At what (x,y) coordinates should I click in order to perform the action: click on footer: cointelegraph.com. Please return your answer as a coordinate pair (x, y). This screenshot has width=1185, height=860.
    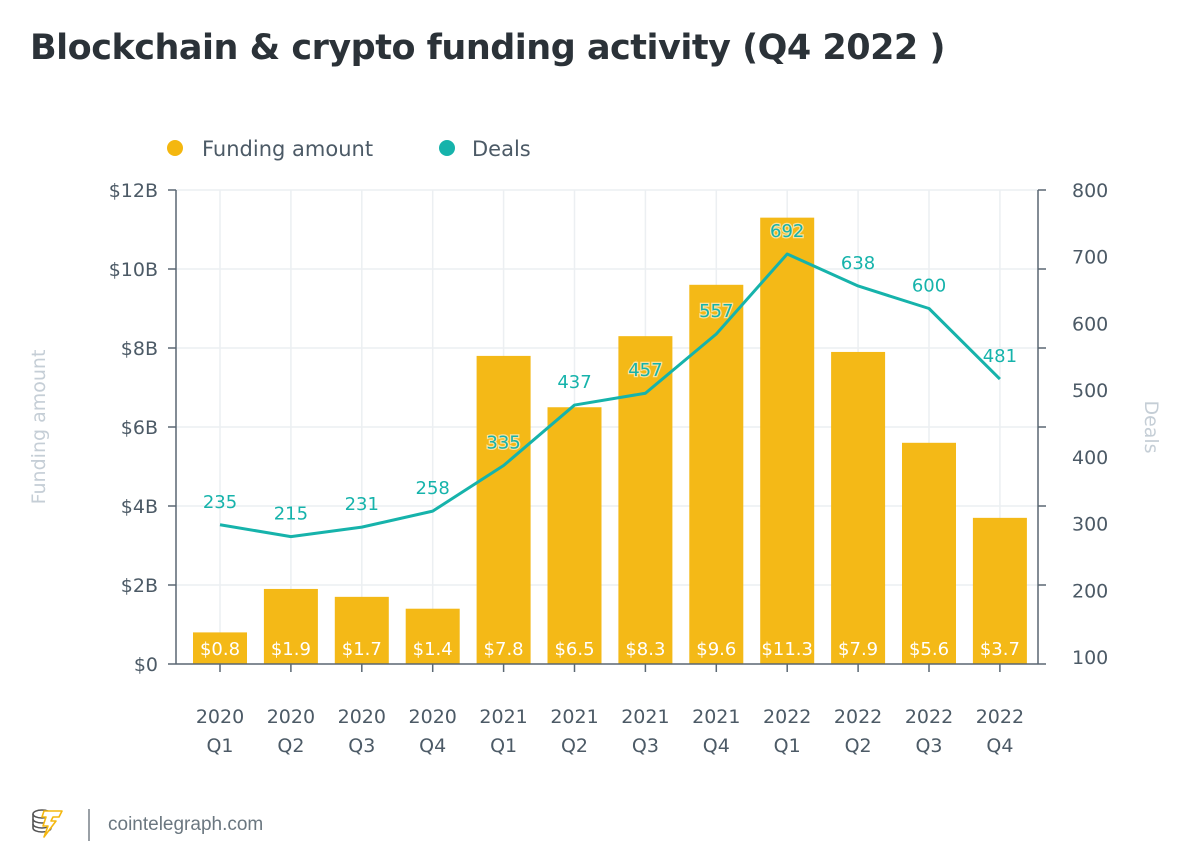
    Looking at the image, I should click on (146, 825).